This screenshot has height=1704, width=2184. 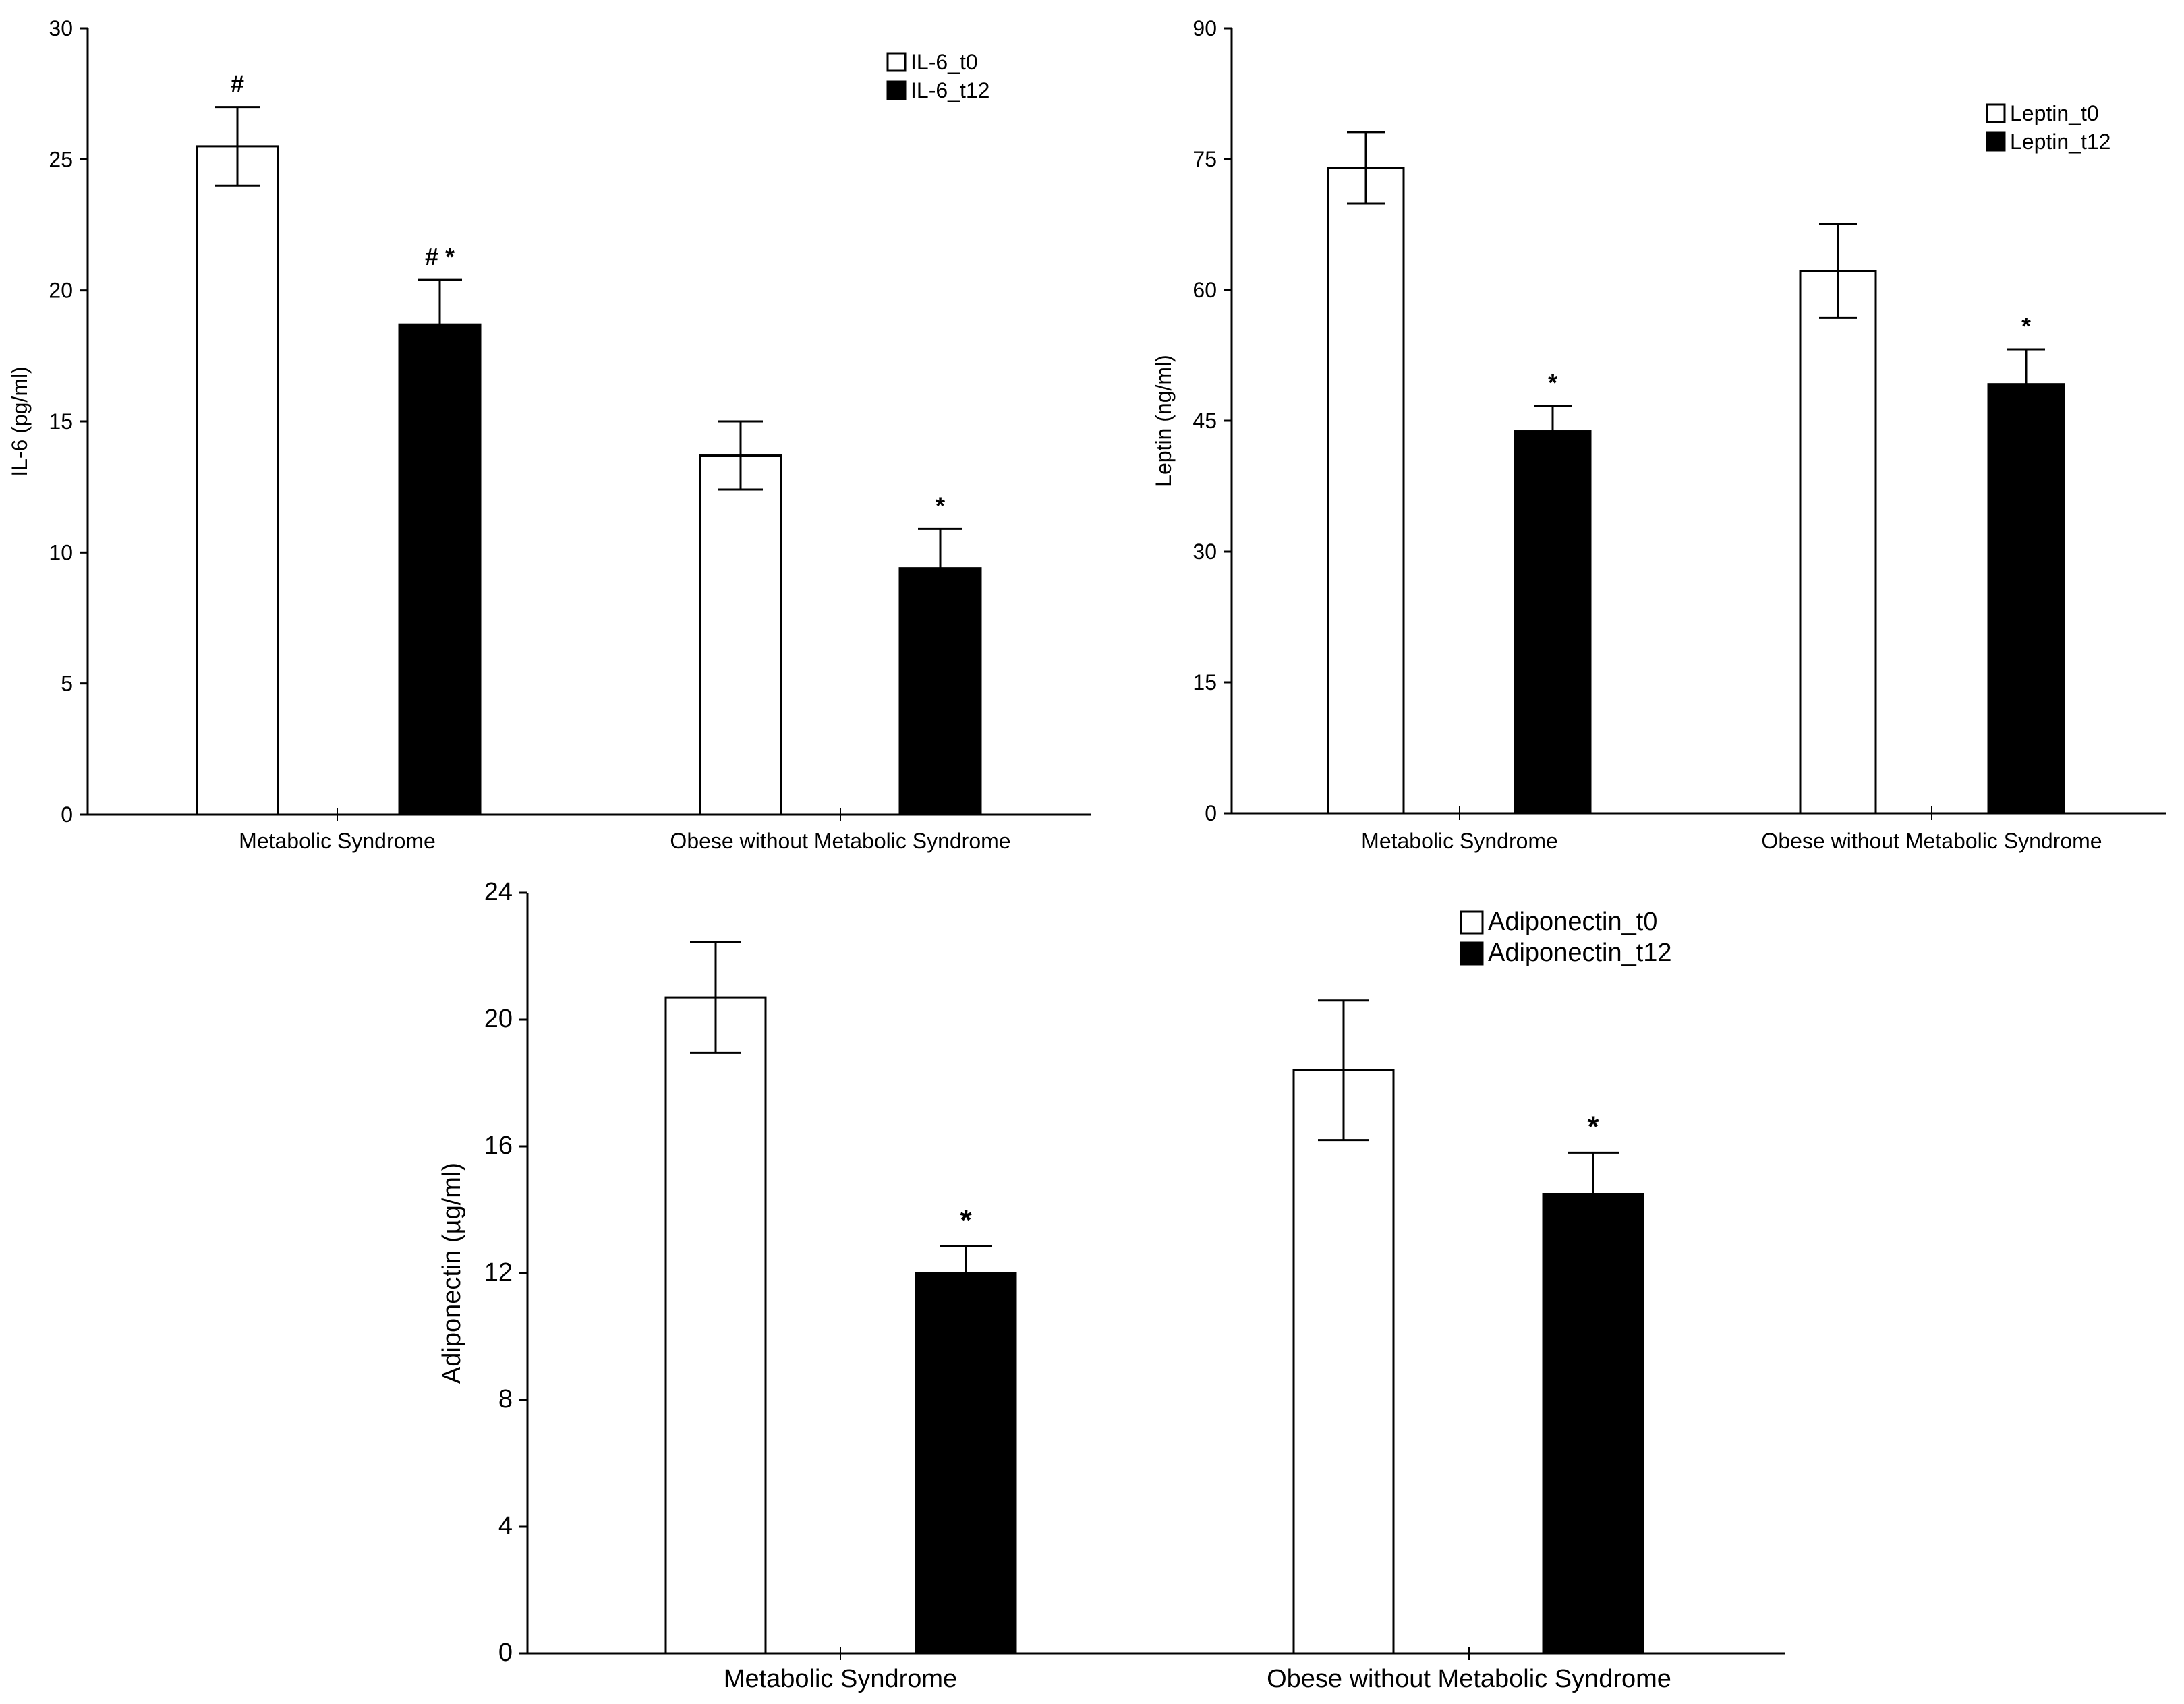 What do you see at coordinates (498, 1146) in the screenshot?
I see `y-tick-label: 16` at bounding box center [498, 1146].